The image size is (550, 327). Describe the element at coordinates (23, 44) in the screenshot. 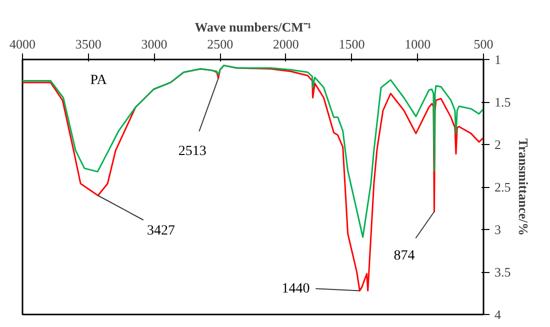

I see `x-tick-label: 4000` at that location.